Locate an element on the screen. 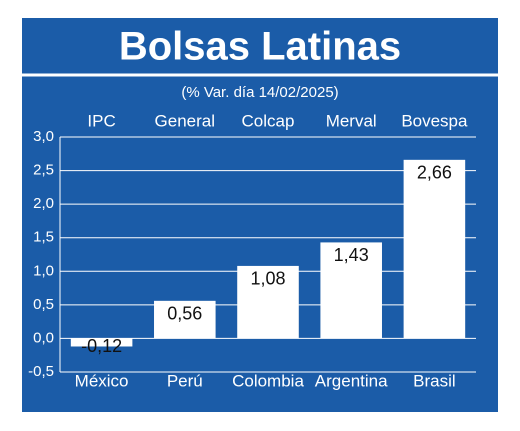  y-tick-label: -0,5 is located at coordinates (41, 371).